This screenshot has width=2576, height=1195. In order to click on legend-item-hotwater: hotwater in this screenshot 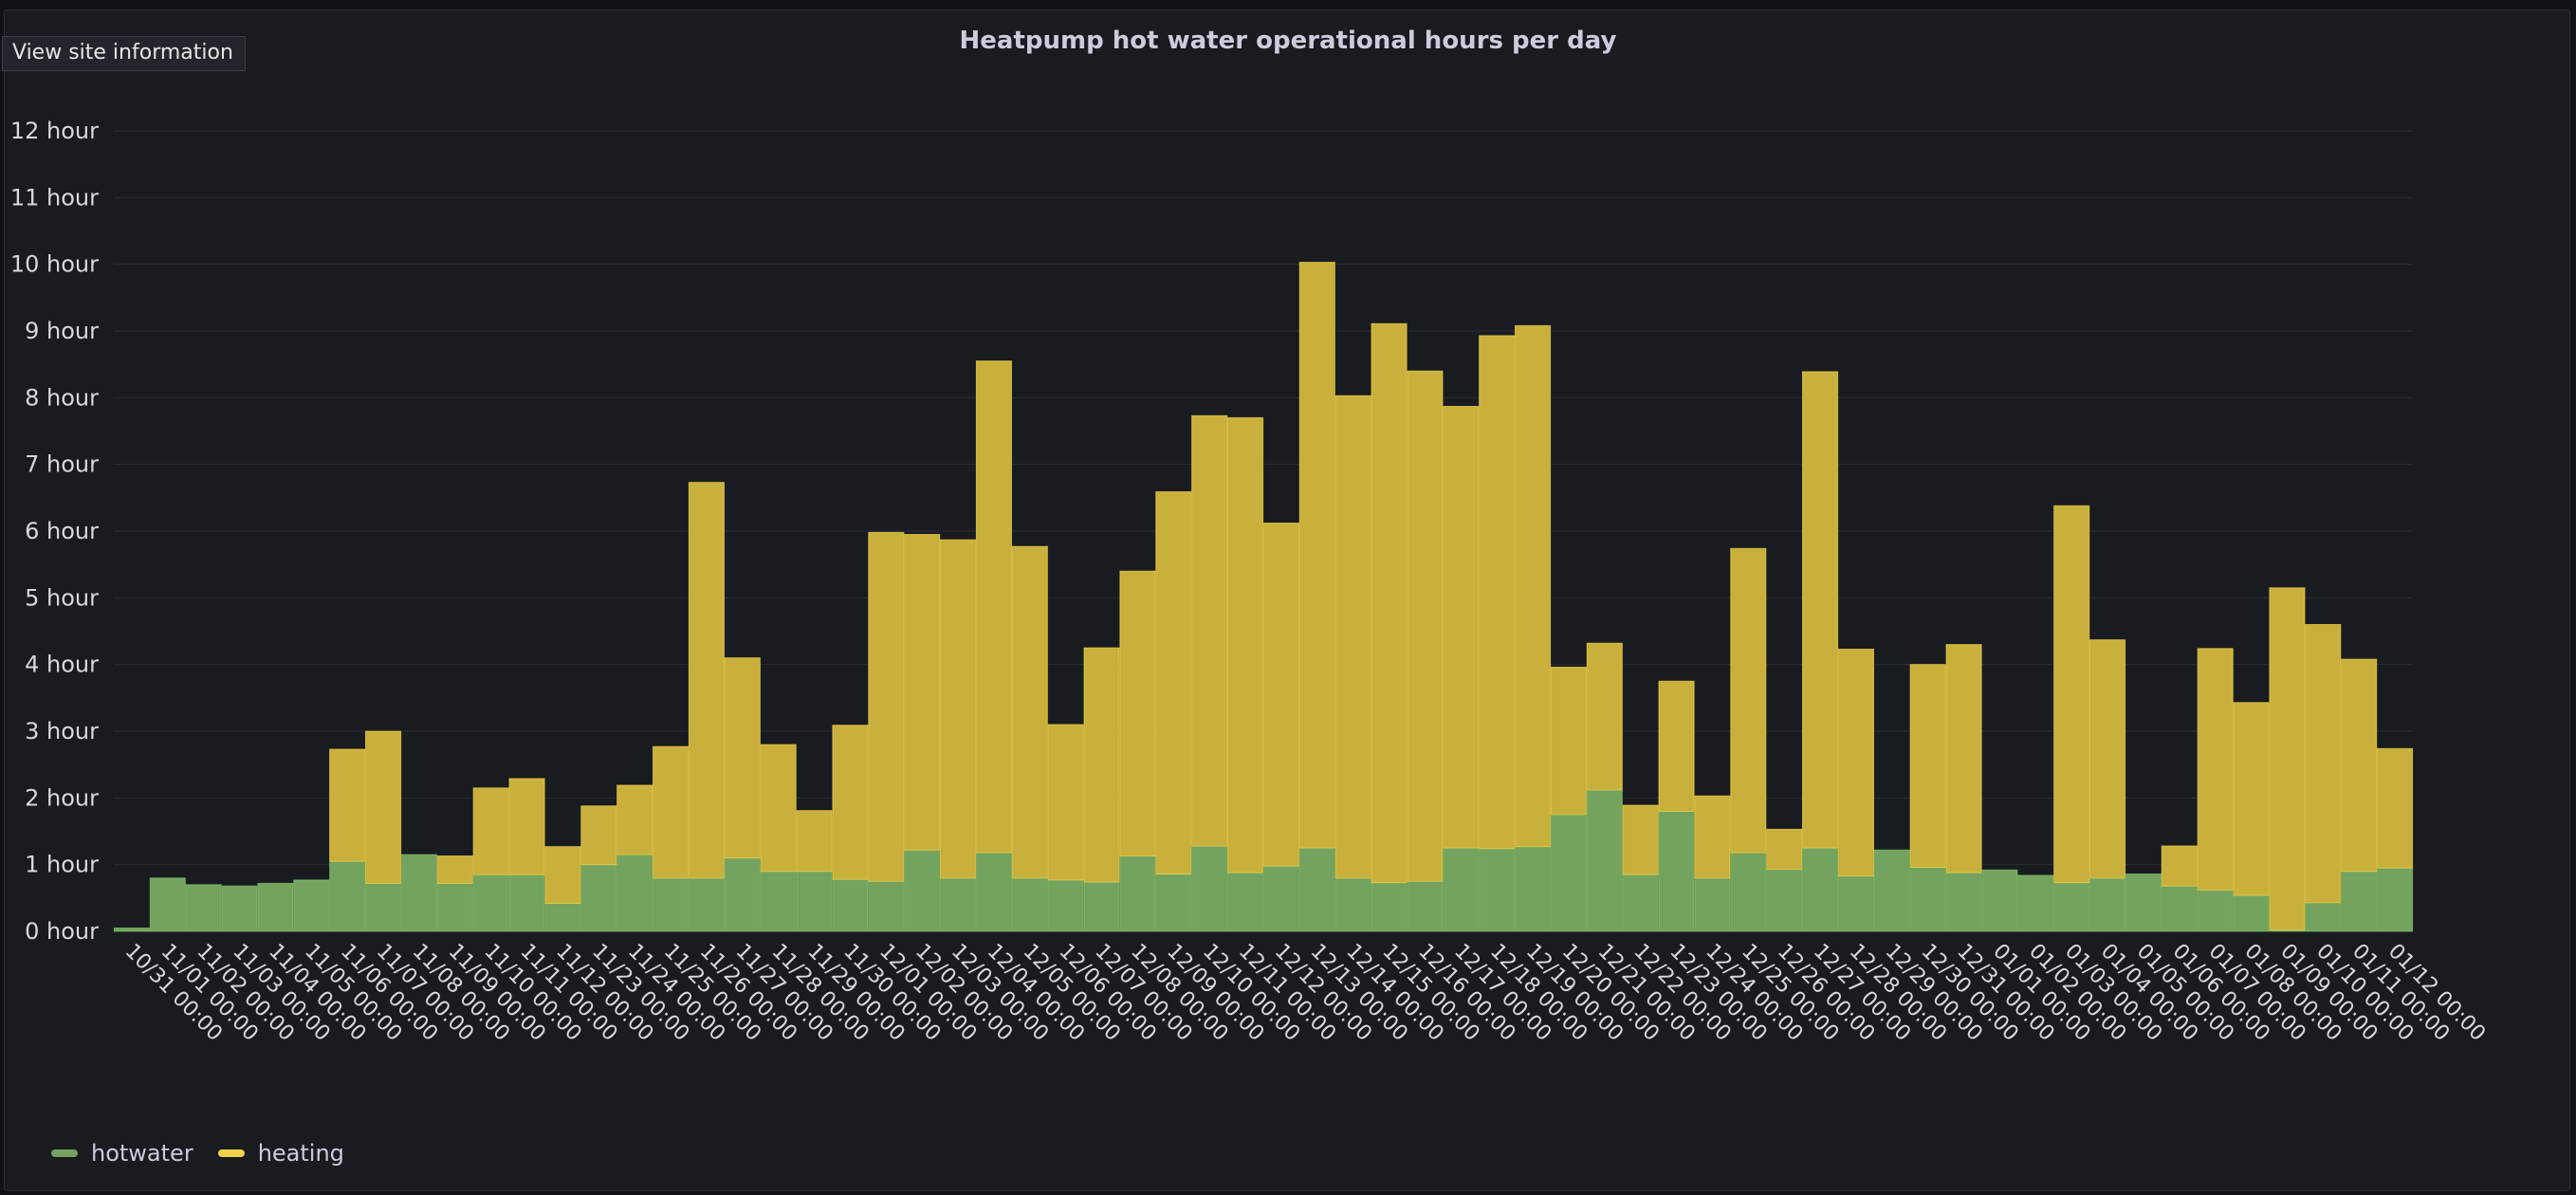, I will do `click(122, 1154)`.